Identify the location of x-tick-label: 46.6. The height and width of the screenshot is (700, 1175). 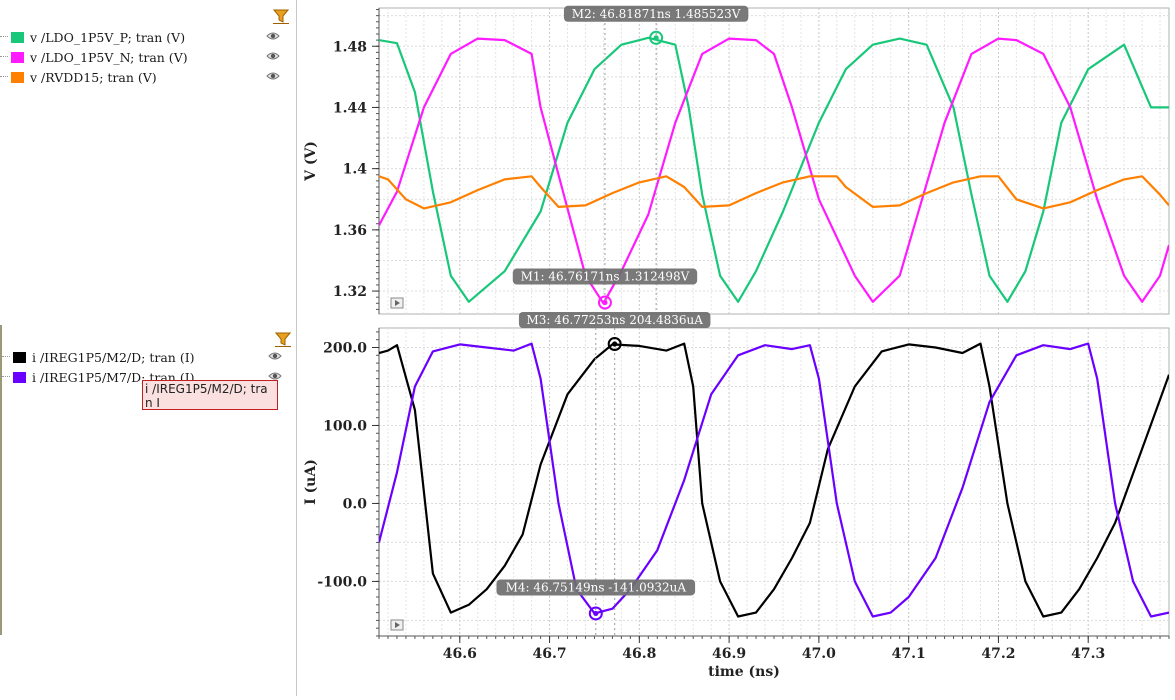
(460, 654).